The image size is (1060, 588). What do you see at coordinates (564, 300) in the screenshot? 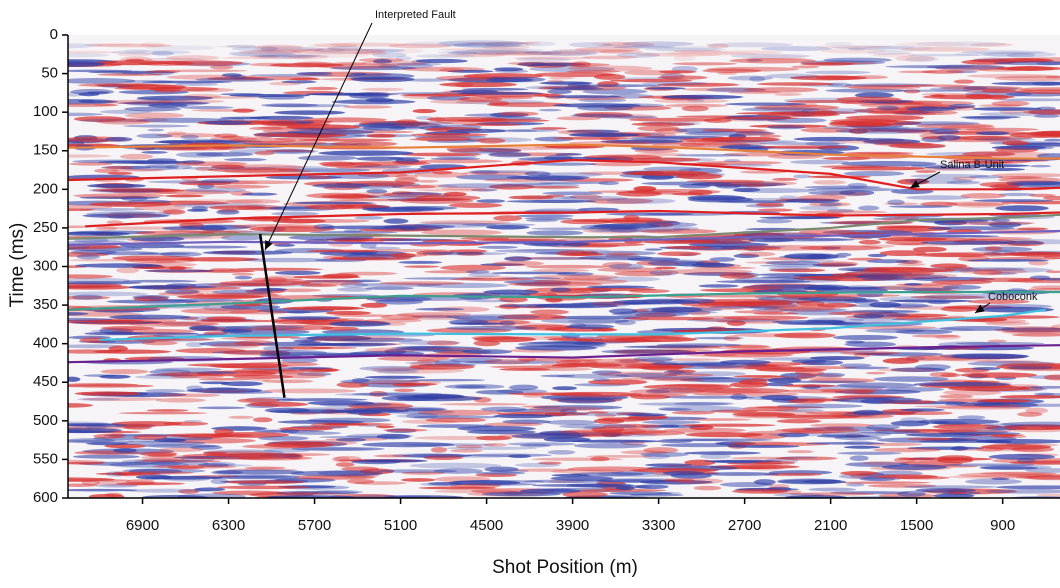
I see `horizon` at bounding box center [564, 300].